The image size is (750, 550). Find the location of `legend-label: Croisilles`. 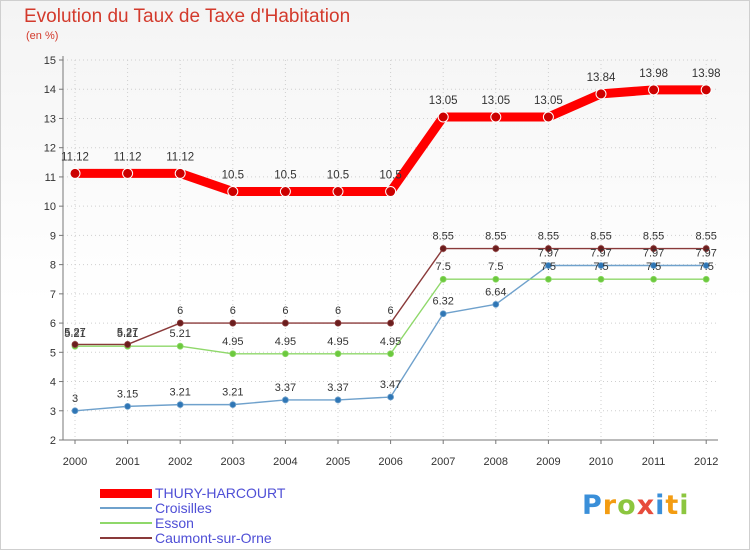

legend-label: Croisilles is located at coordinates (183, 508).